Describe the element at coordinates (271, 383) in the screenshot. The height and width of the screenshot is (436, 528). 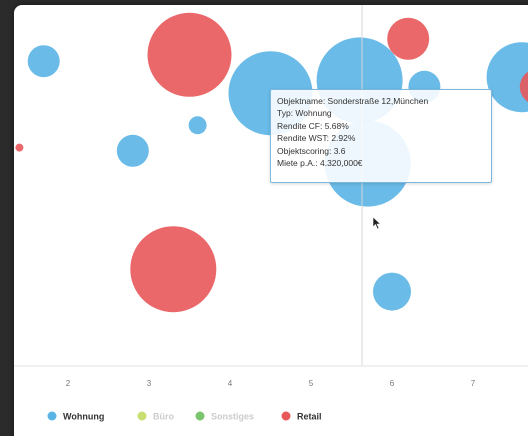
I see `x-axis-ticks: 2 3 4 5 6 7` at that location.